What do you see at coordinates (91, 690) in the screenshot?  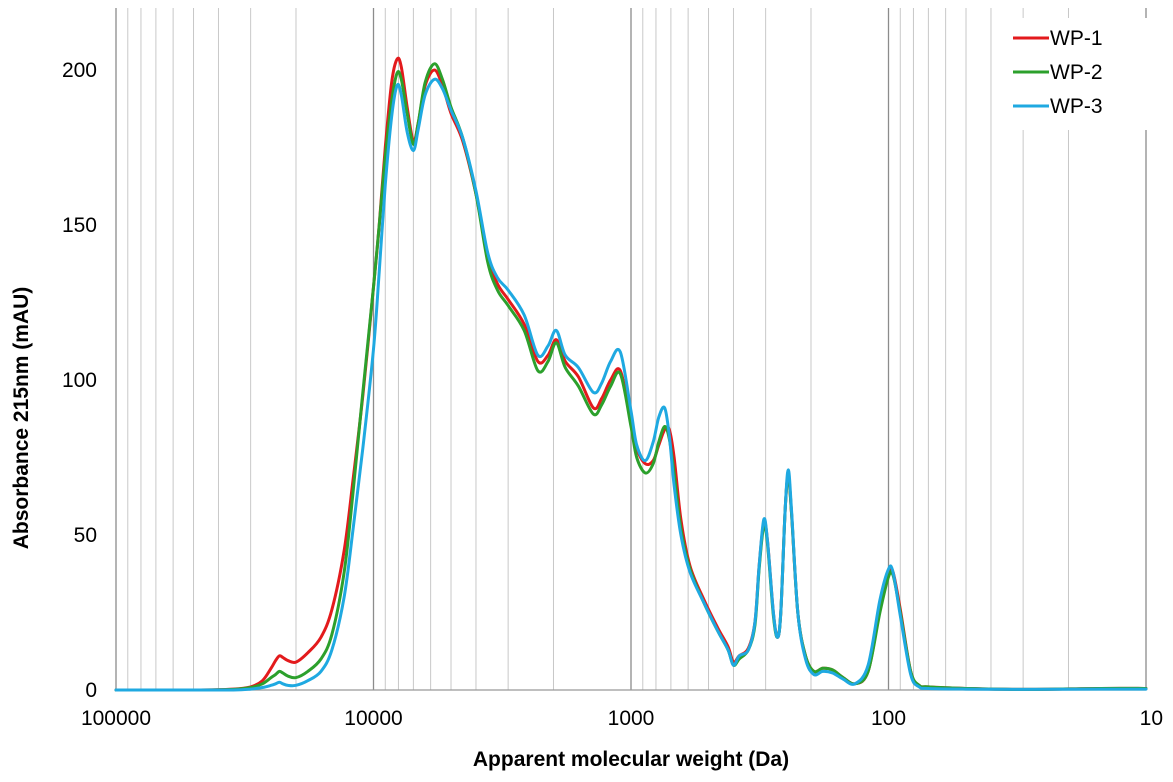 I see `y-tick-label: 0` at bounding box center [91, 690].